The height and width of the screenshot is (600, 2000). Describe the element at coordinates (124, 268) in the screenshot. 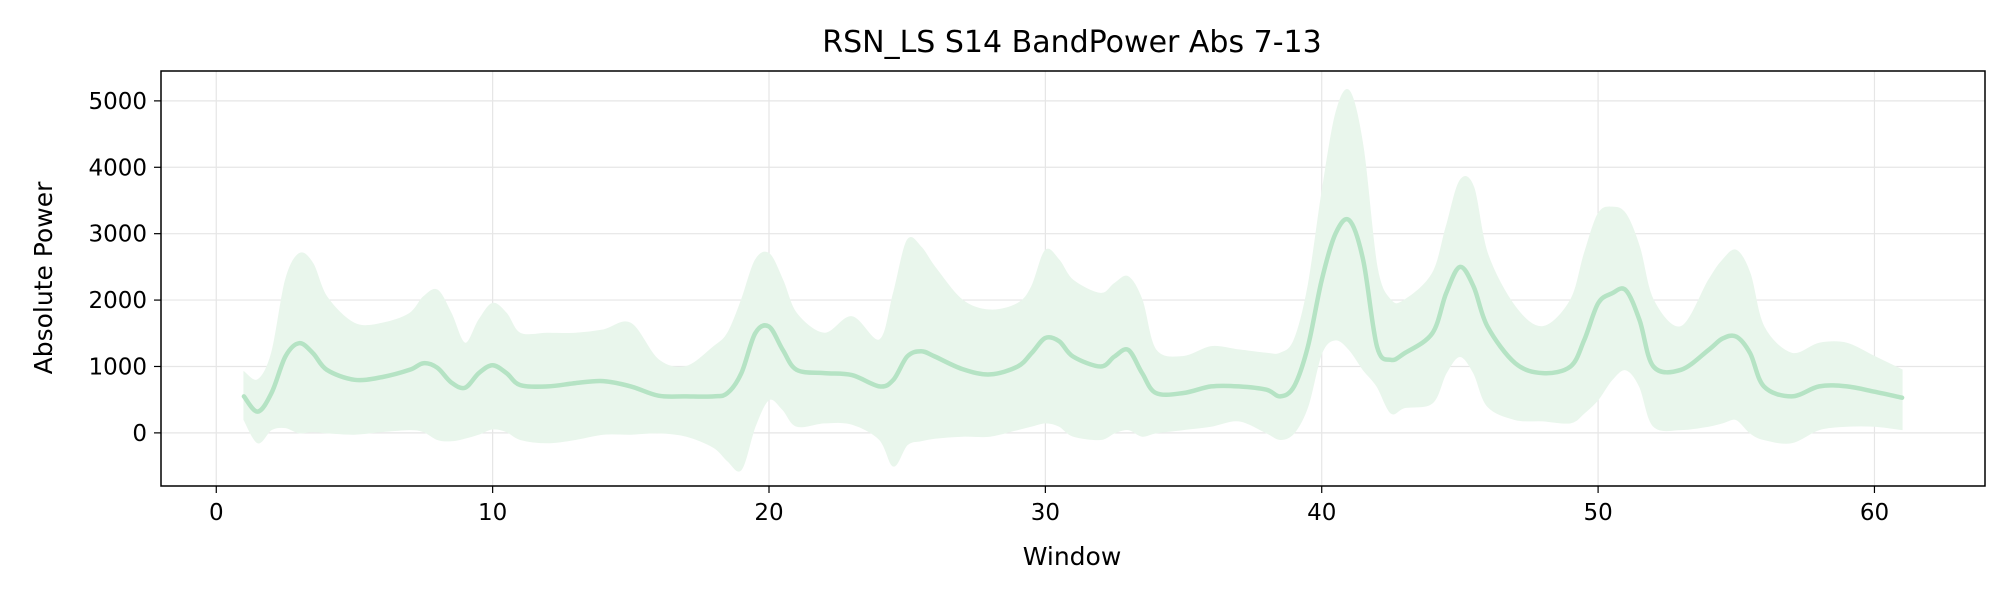

I see `y-ticks: 0 1000 2000 3000 4000 5000` at that location.